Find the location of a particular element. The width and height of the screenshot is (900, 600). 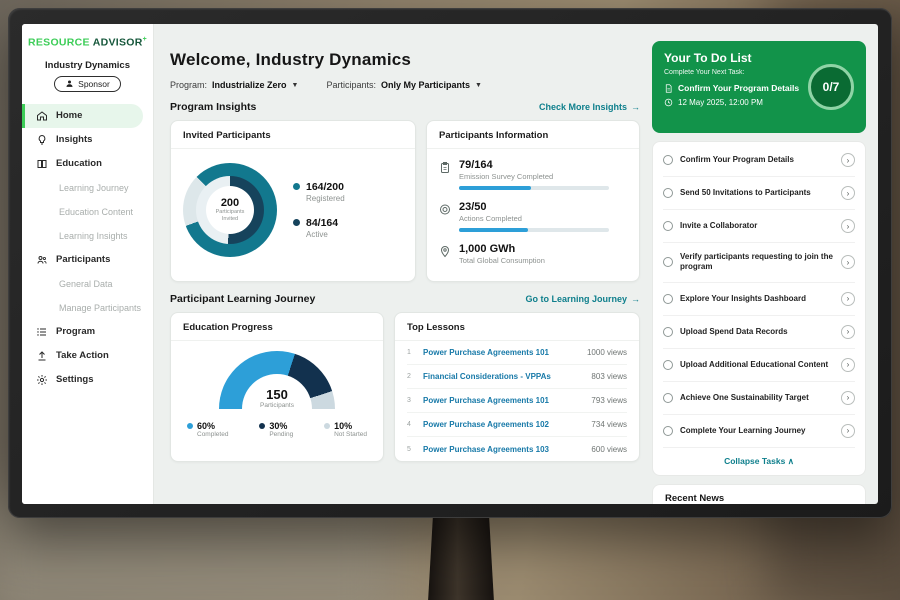

legend-text: 60% Completed is located at coordinates (212, 429).